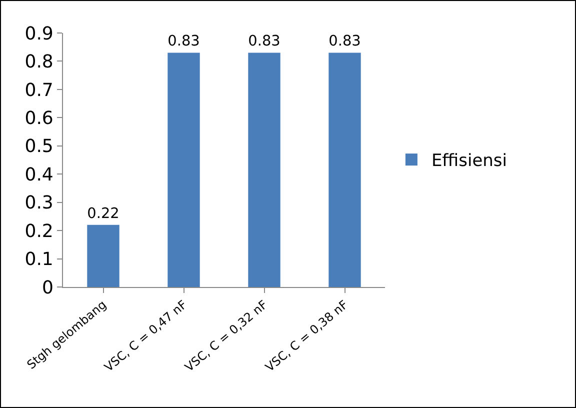  Describe the element at coordinates (103, 214) in the screenshot. I see `data-label: 0.22` at that location.